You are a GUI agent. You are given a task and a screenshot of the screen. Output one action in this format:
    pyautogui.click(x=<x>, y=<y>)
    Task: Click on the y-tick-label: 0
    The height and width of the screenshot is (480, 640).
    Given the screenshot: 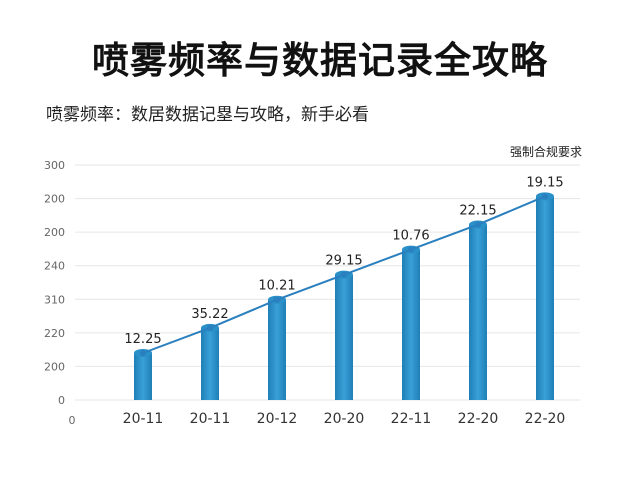 What is the action you would take?
    pyautogui.click(x=61, y=400)
    